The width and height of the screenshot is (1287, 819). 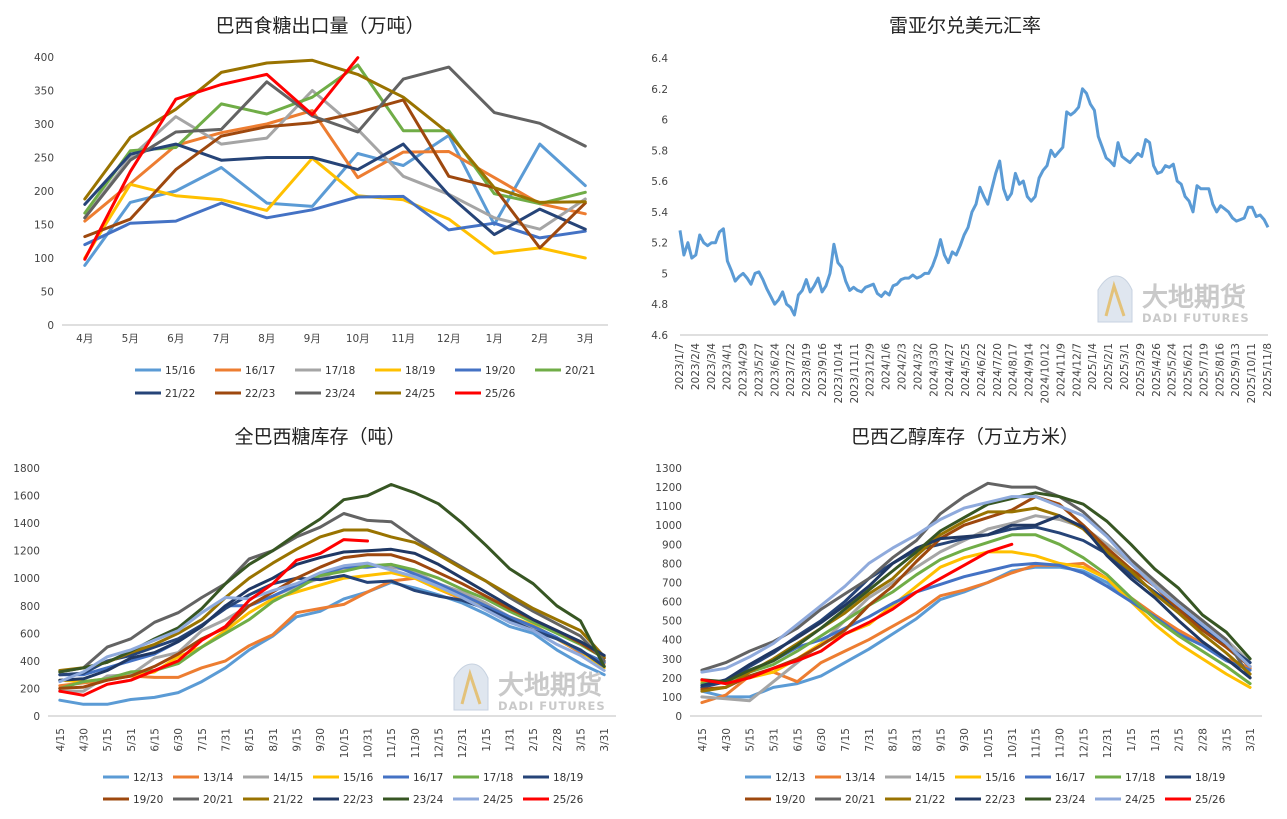 What do you see at coordinates (1236, 370) in the screenshot?
I see `x-tick-label: 2025/9/13` at bounding box center [1236, 370].